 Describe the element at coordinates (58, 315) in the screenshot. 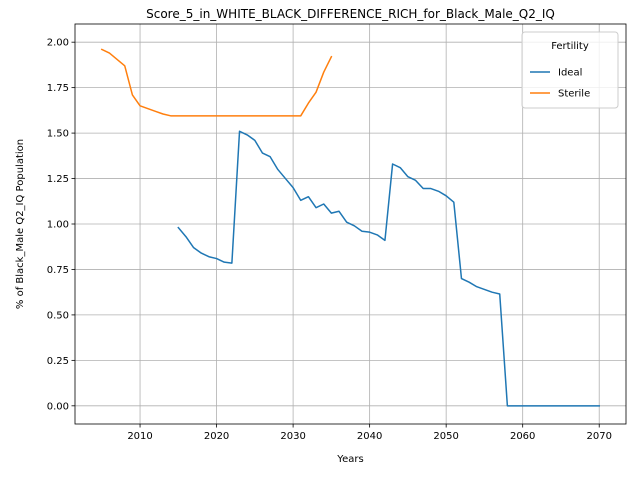

I see `y-tick-label: 0.50` at that location.